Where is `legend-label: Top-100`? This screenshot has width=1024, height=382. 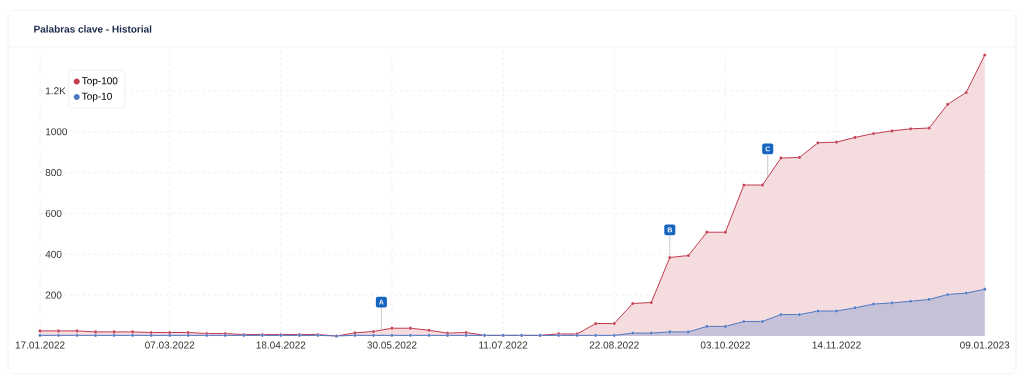 legend-label: Top-100 is located at coordinates (99, 82).